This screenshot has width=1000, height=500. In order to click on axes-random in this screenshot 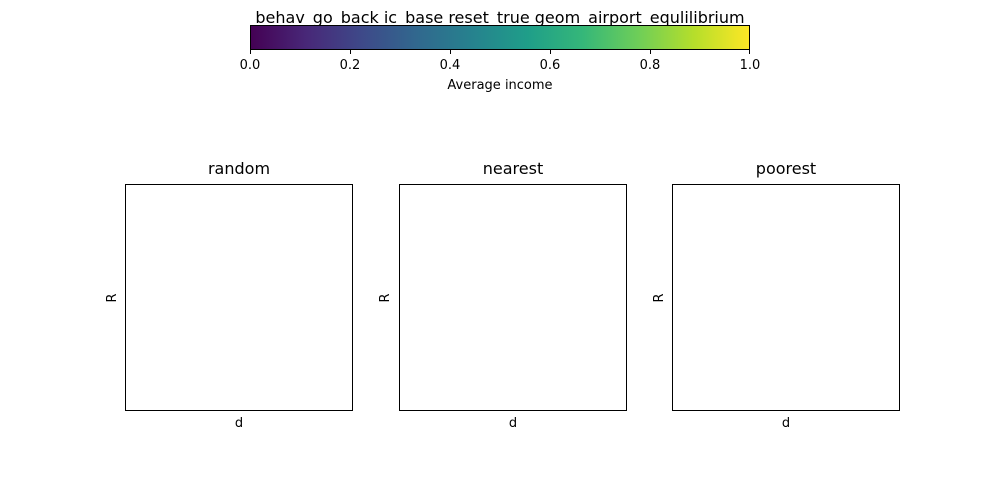, I will do `click(239, 297)`.